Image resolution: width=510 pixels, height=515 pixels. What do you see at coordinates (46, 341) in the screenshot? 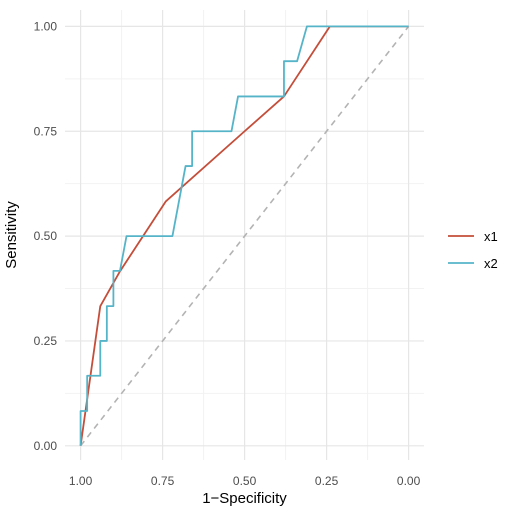
I see `y-tick-label: 0.25` at bounding box center [46, 341].